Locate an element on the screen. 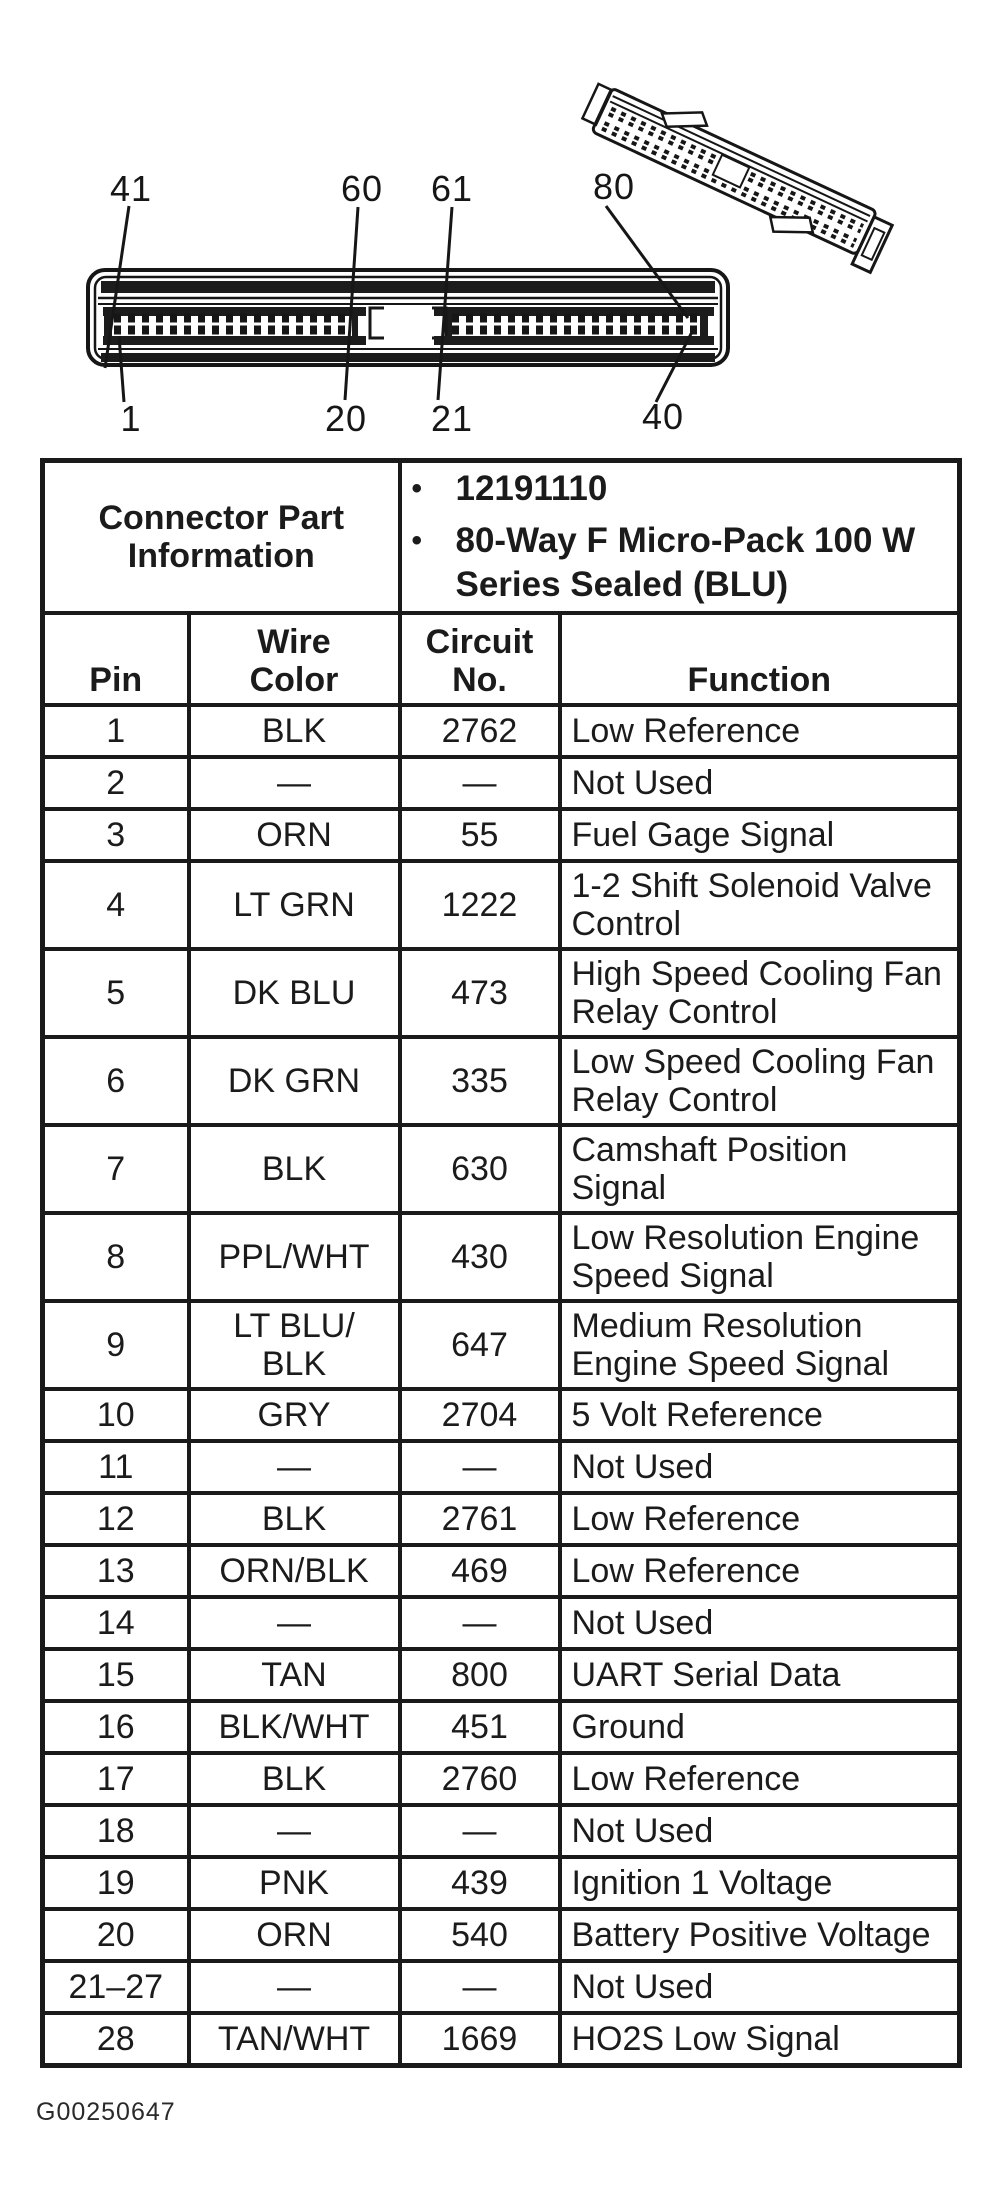 Image resolution: width=988 pixels, height=2199 pixels. pin-cell: 12 is located at coordinates (115, 1519).